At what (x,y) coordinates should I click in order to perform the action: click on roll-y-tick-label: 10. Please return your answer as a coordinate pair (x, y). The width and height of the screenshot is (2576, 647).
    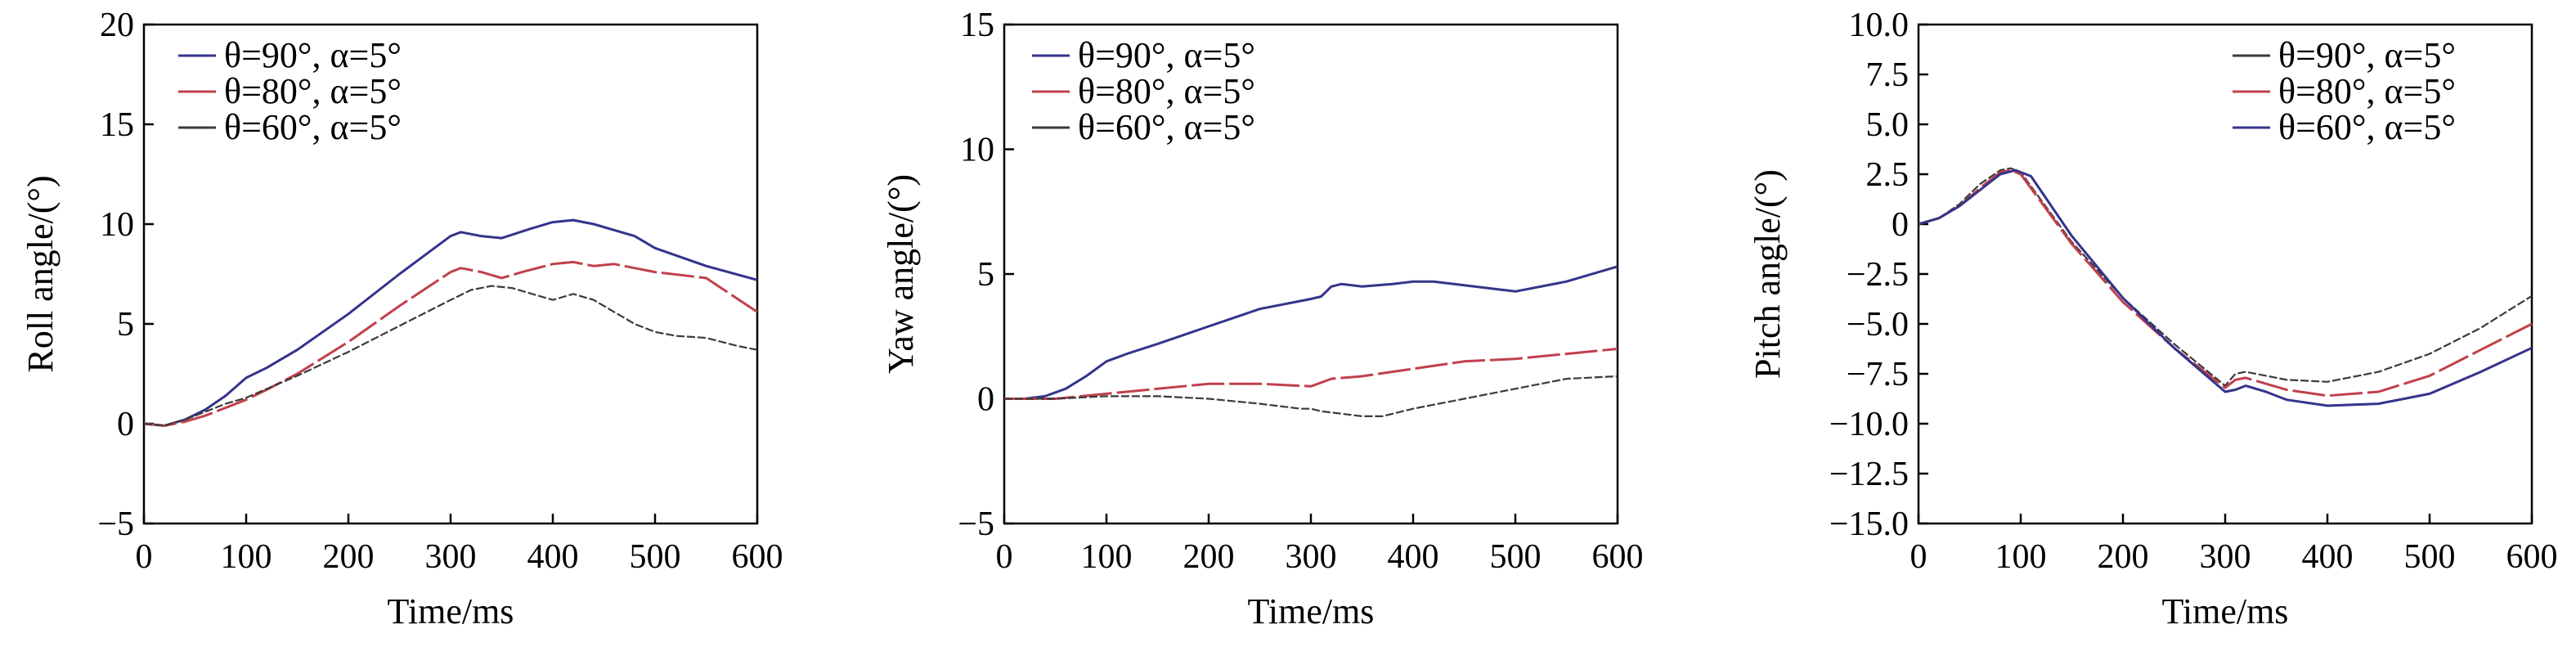
    Looking at the image, I should click on (117, 225).